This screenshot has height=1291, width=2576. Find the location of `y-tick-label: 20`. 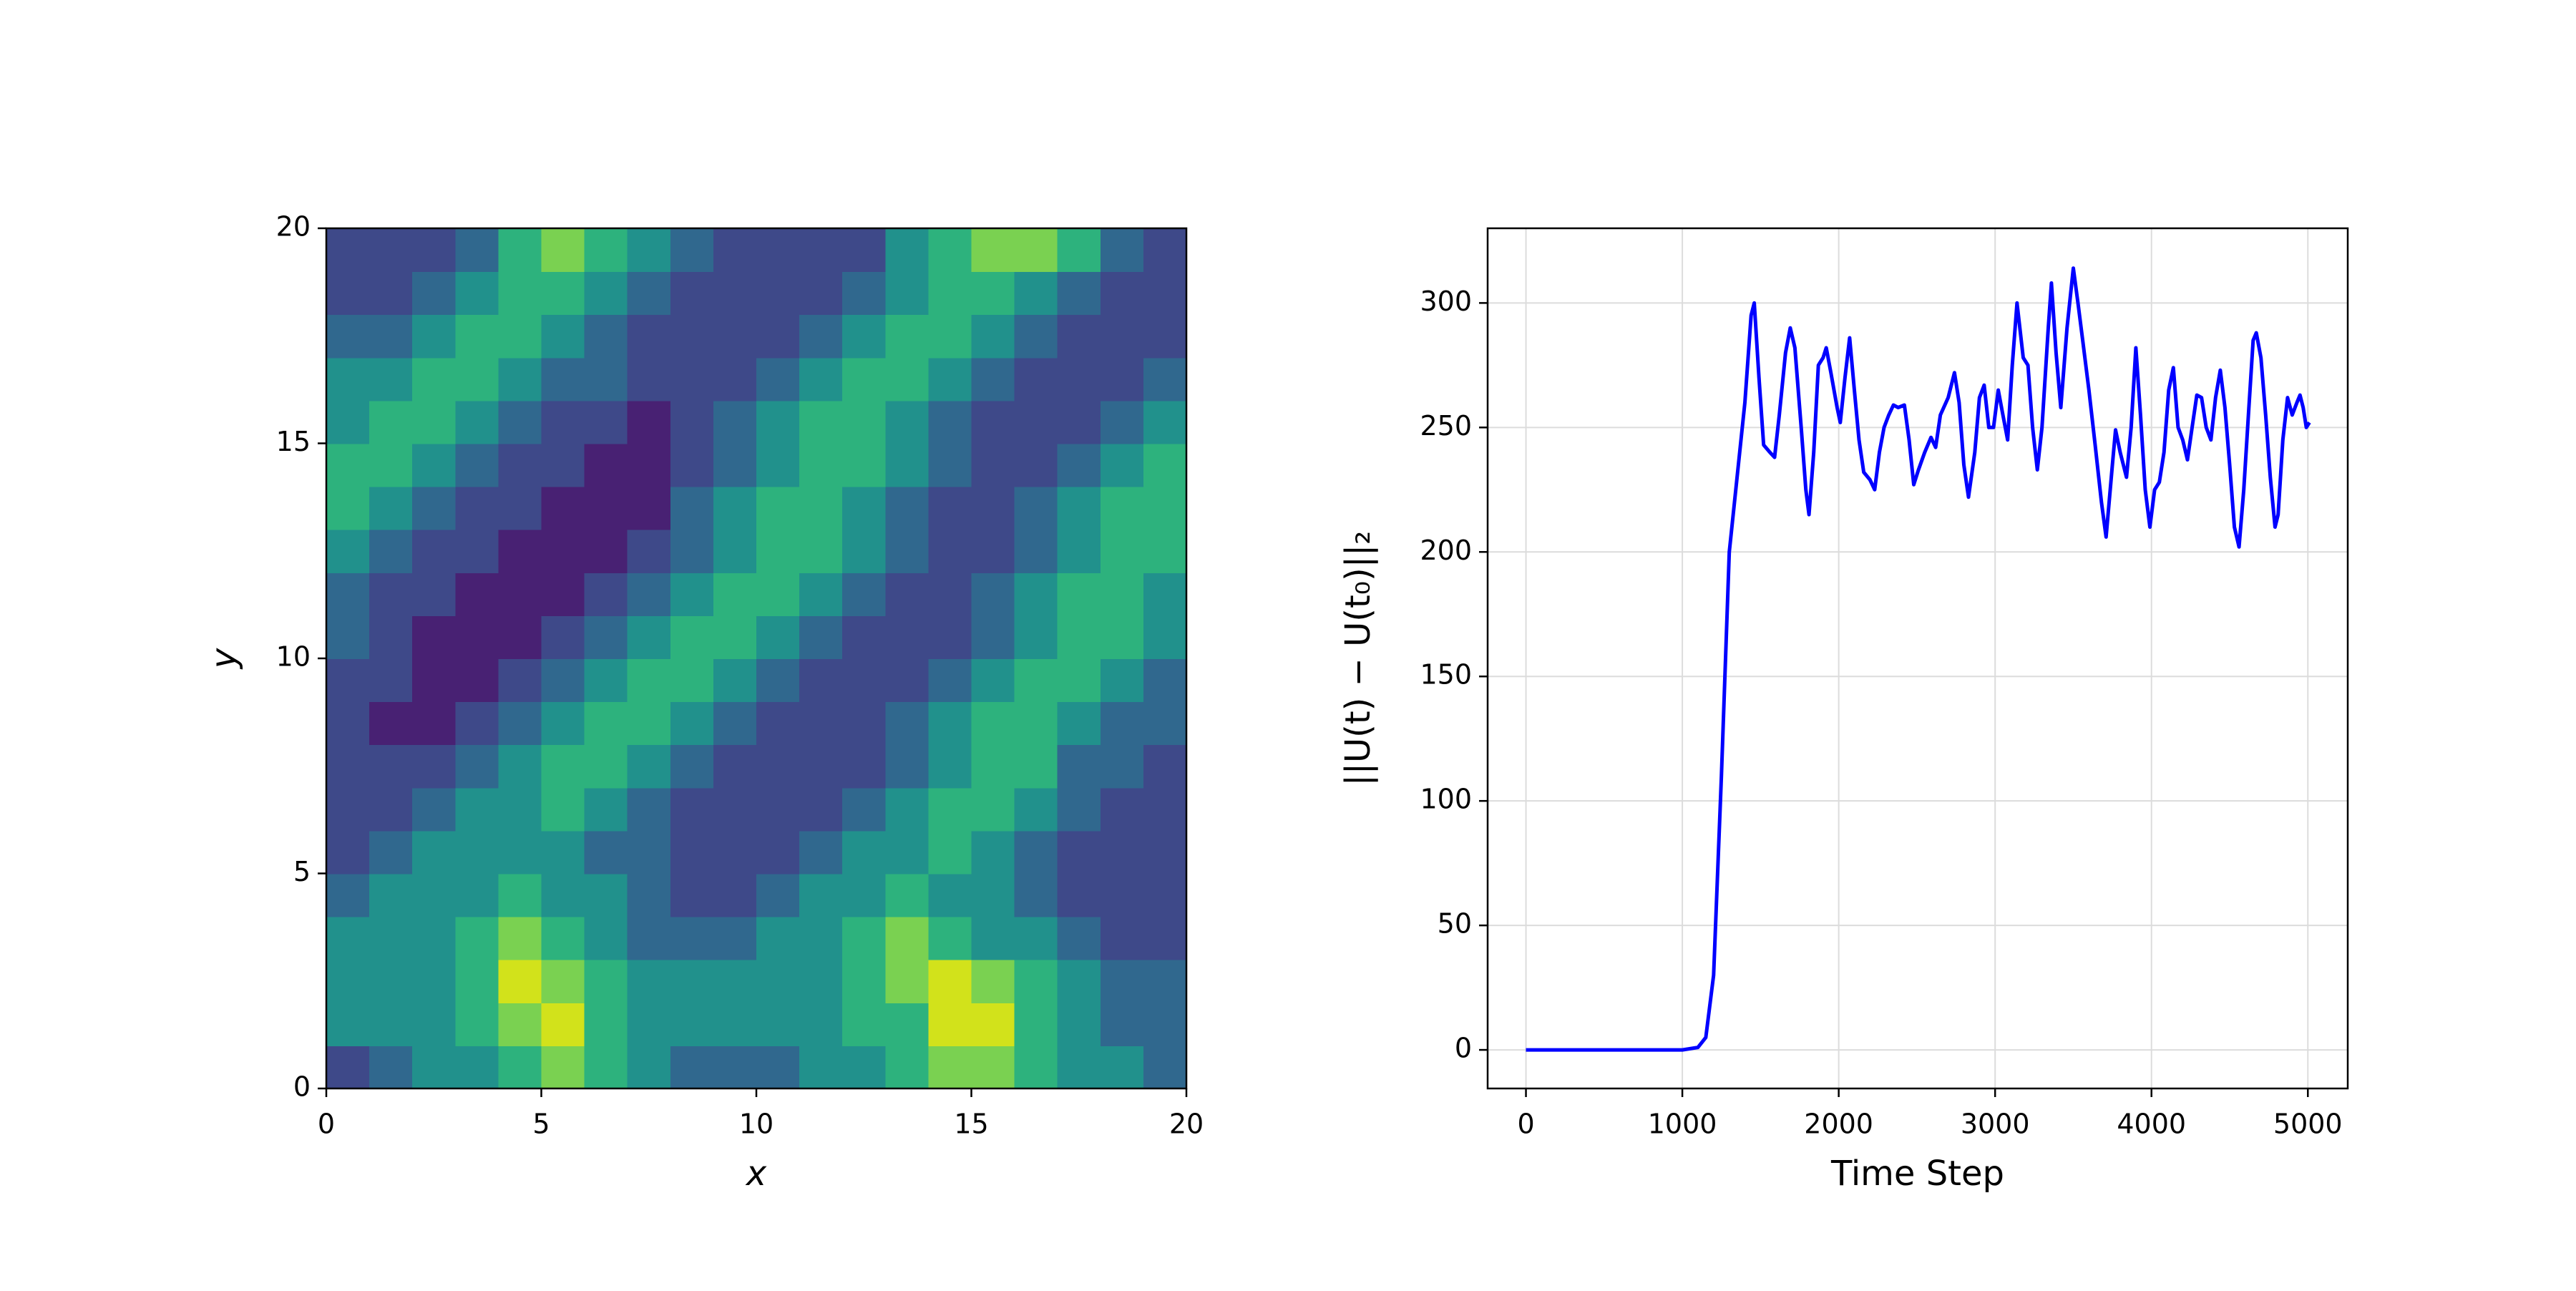

y-tick-label: 20 is located at coordinates (293, 227).